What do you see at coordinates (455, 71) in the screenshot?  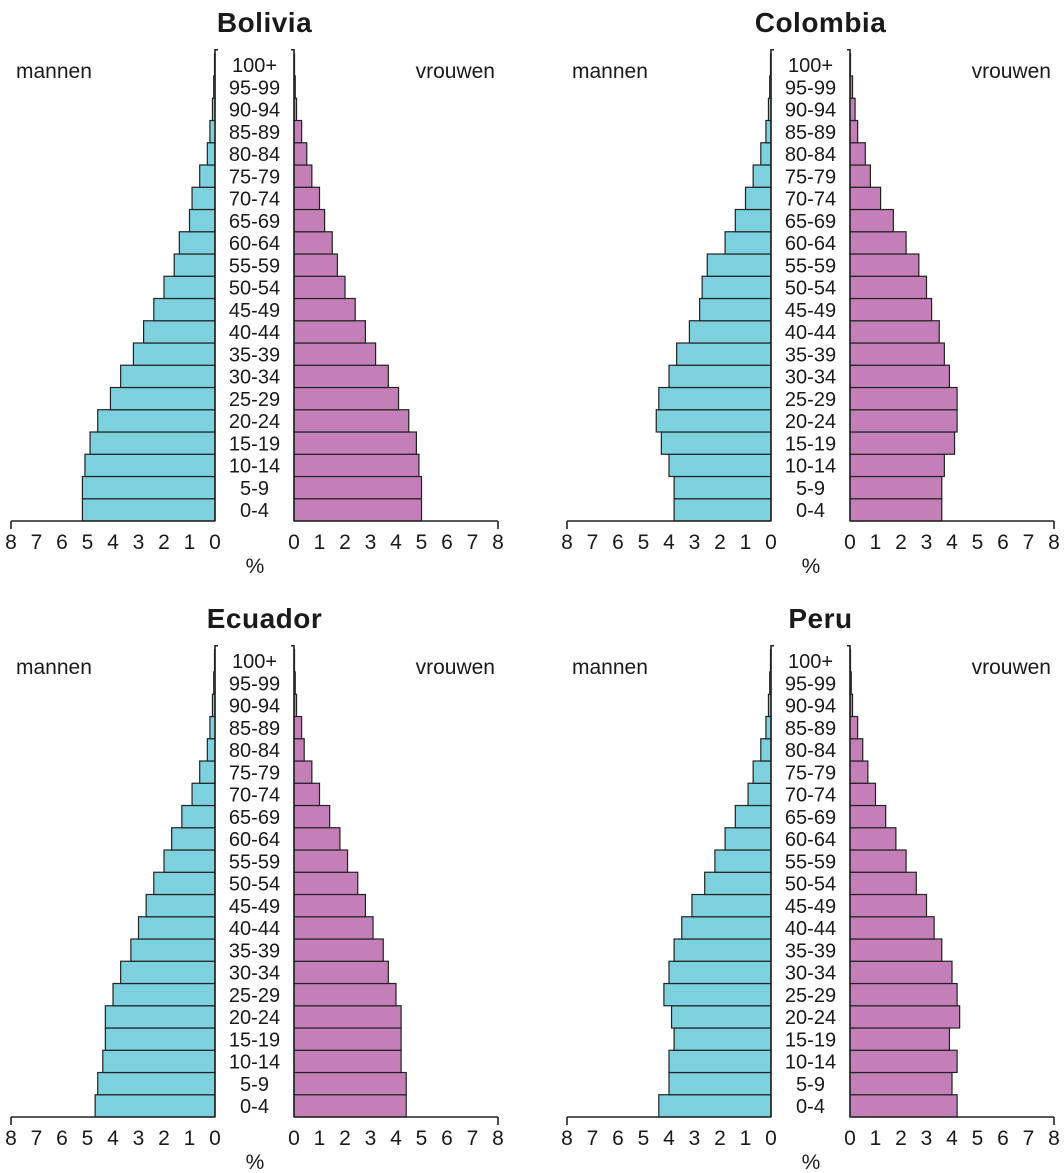 I see `right-series-label: vrouwen` at bounding box center [455, 71].